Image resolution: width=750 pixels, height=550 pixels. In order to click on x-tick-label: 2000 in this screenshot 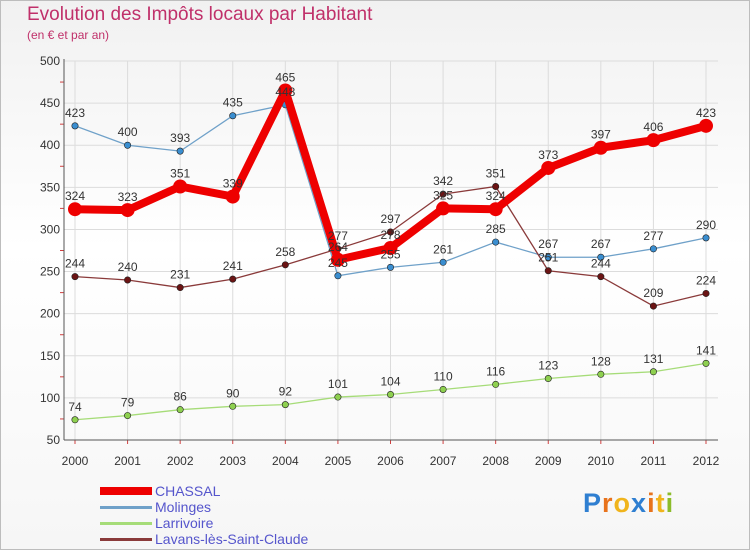, I will do `click(75, 461)`.